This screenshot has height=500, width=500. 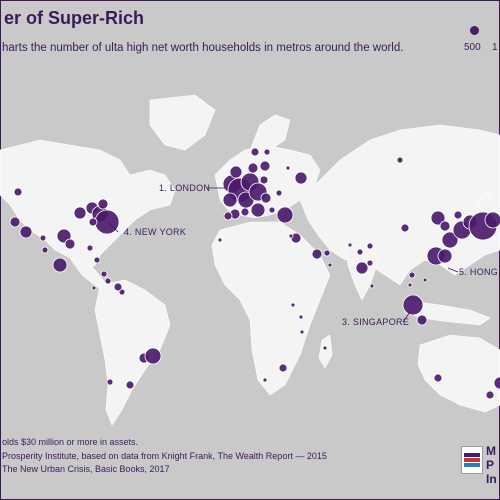 I want to click on south-america, so click(x=132, y=352).